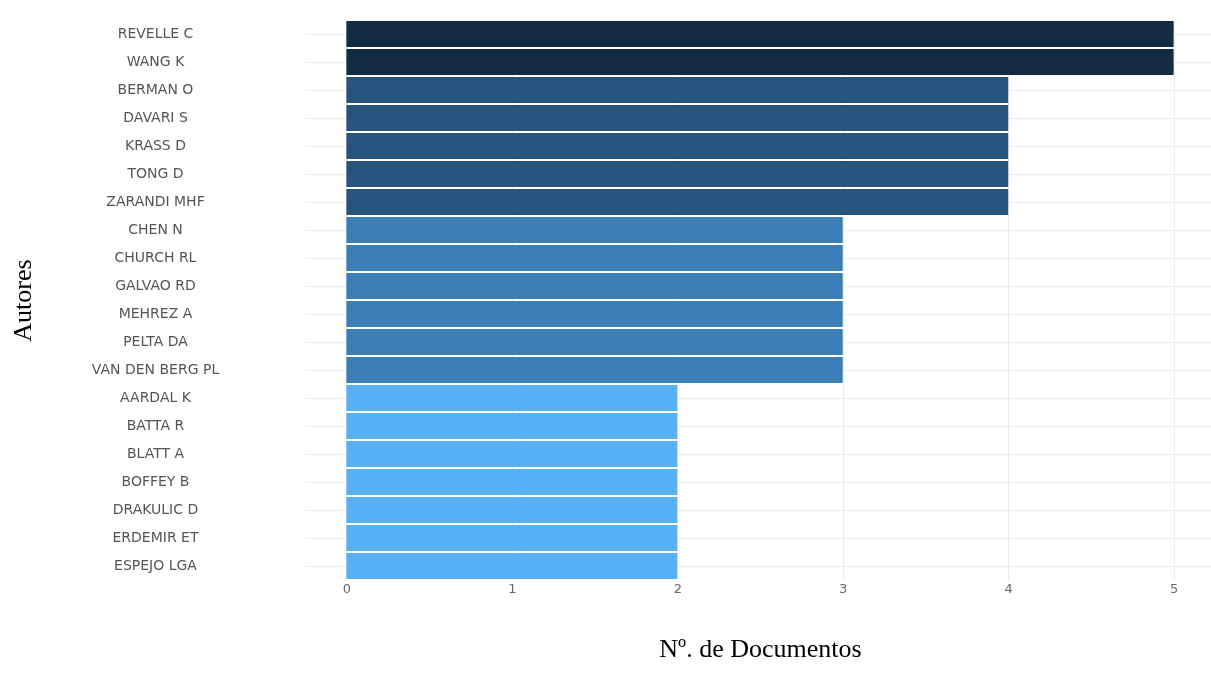 This screenshot has height=675, width=1211. I want to click on y-tick-label: BLATT A, so click(155, 453).